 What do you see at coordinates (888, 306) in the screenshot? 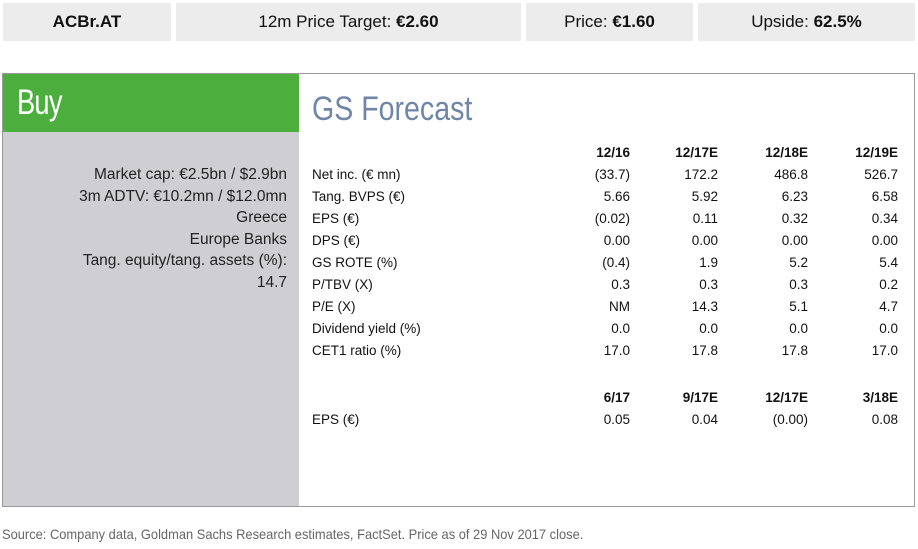
I see `table-cell: 4.7` at bounding box center [888, 306].